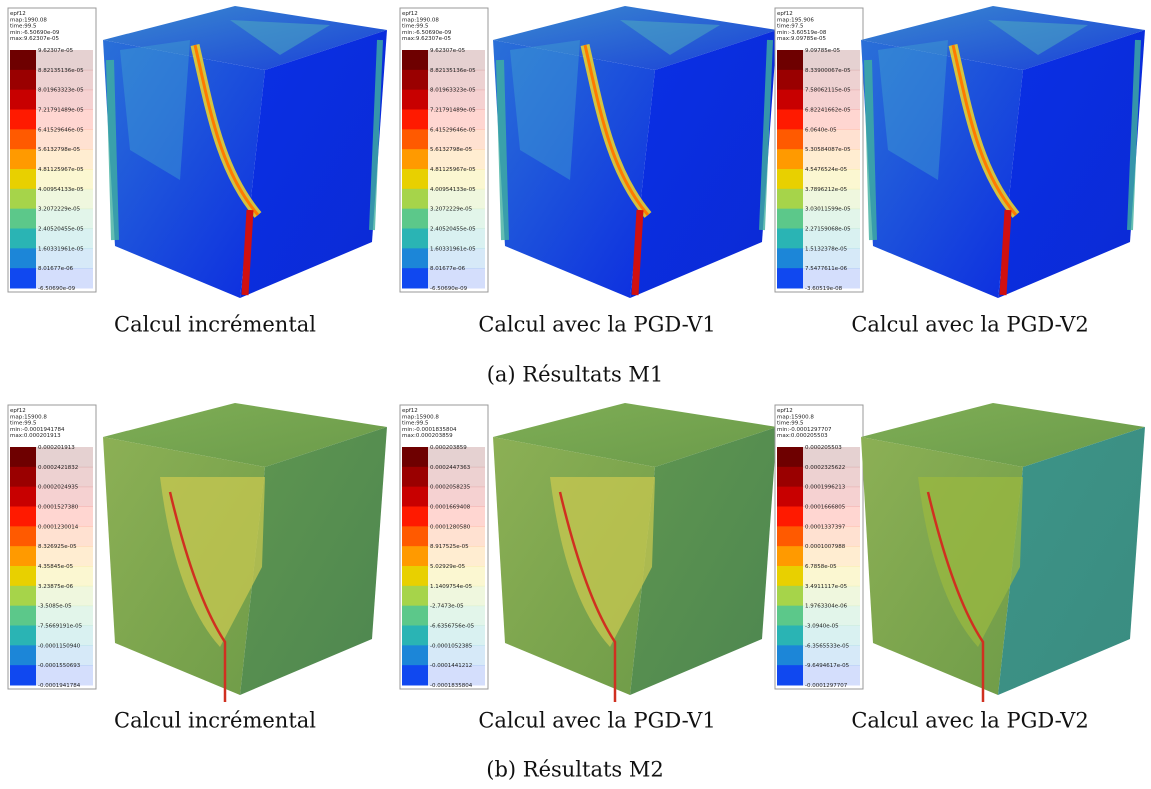 This screenshot has width=1151, height=789. Describe the element at coordinates (802, 33) in the screenshot. I see `legend-header: min:-3.60519e-08` at that location.